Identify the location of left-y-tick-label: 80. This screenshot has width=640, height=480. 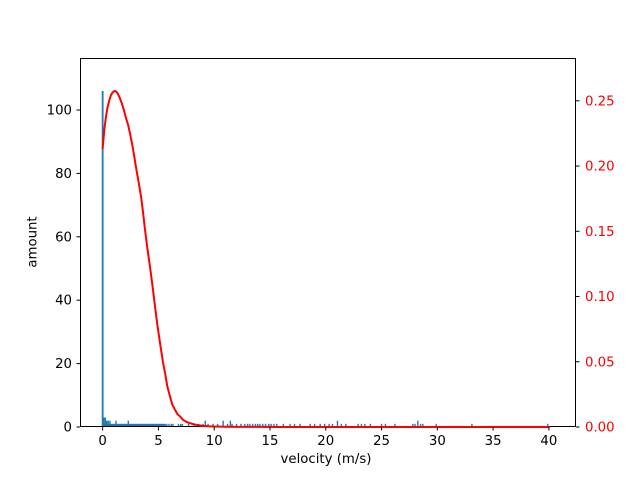
(63, 174).